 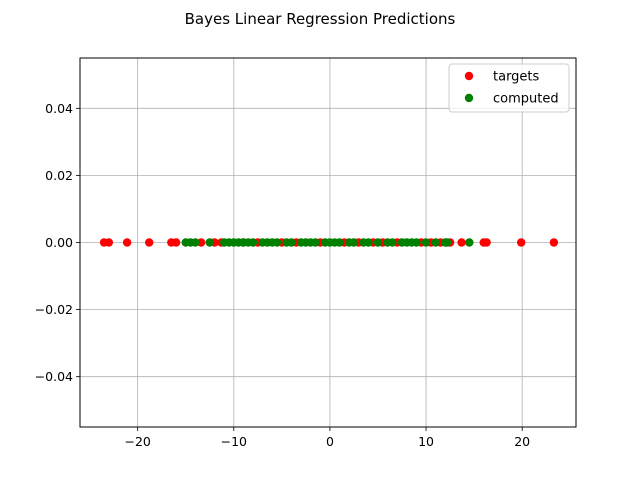 What do you see at coordinates (54, 309) in the screenshot?
I see `y-tick-label: −0.02` at bounding box center [54, 309].